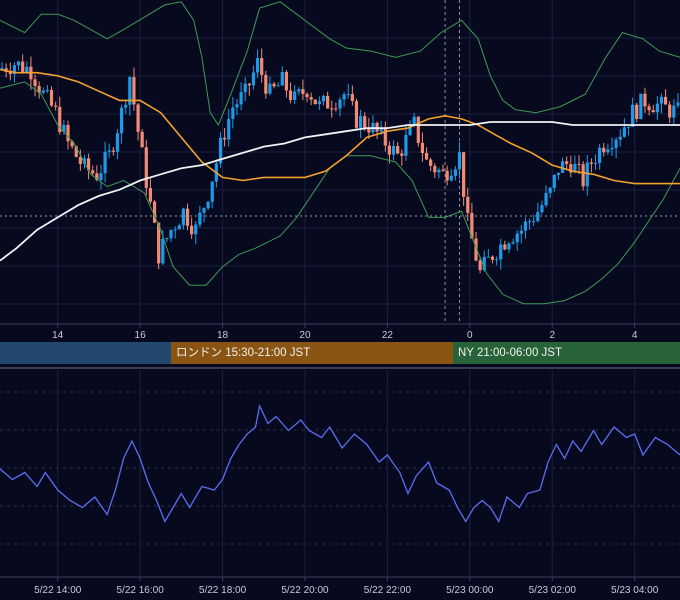 Image resolution: width=680 pixels, height=600 pixels. Describe the element at coordinates (470, 590) in the screenshot. I see `oscillator-x-tick-label: 5/23 00:00` at that location.